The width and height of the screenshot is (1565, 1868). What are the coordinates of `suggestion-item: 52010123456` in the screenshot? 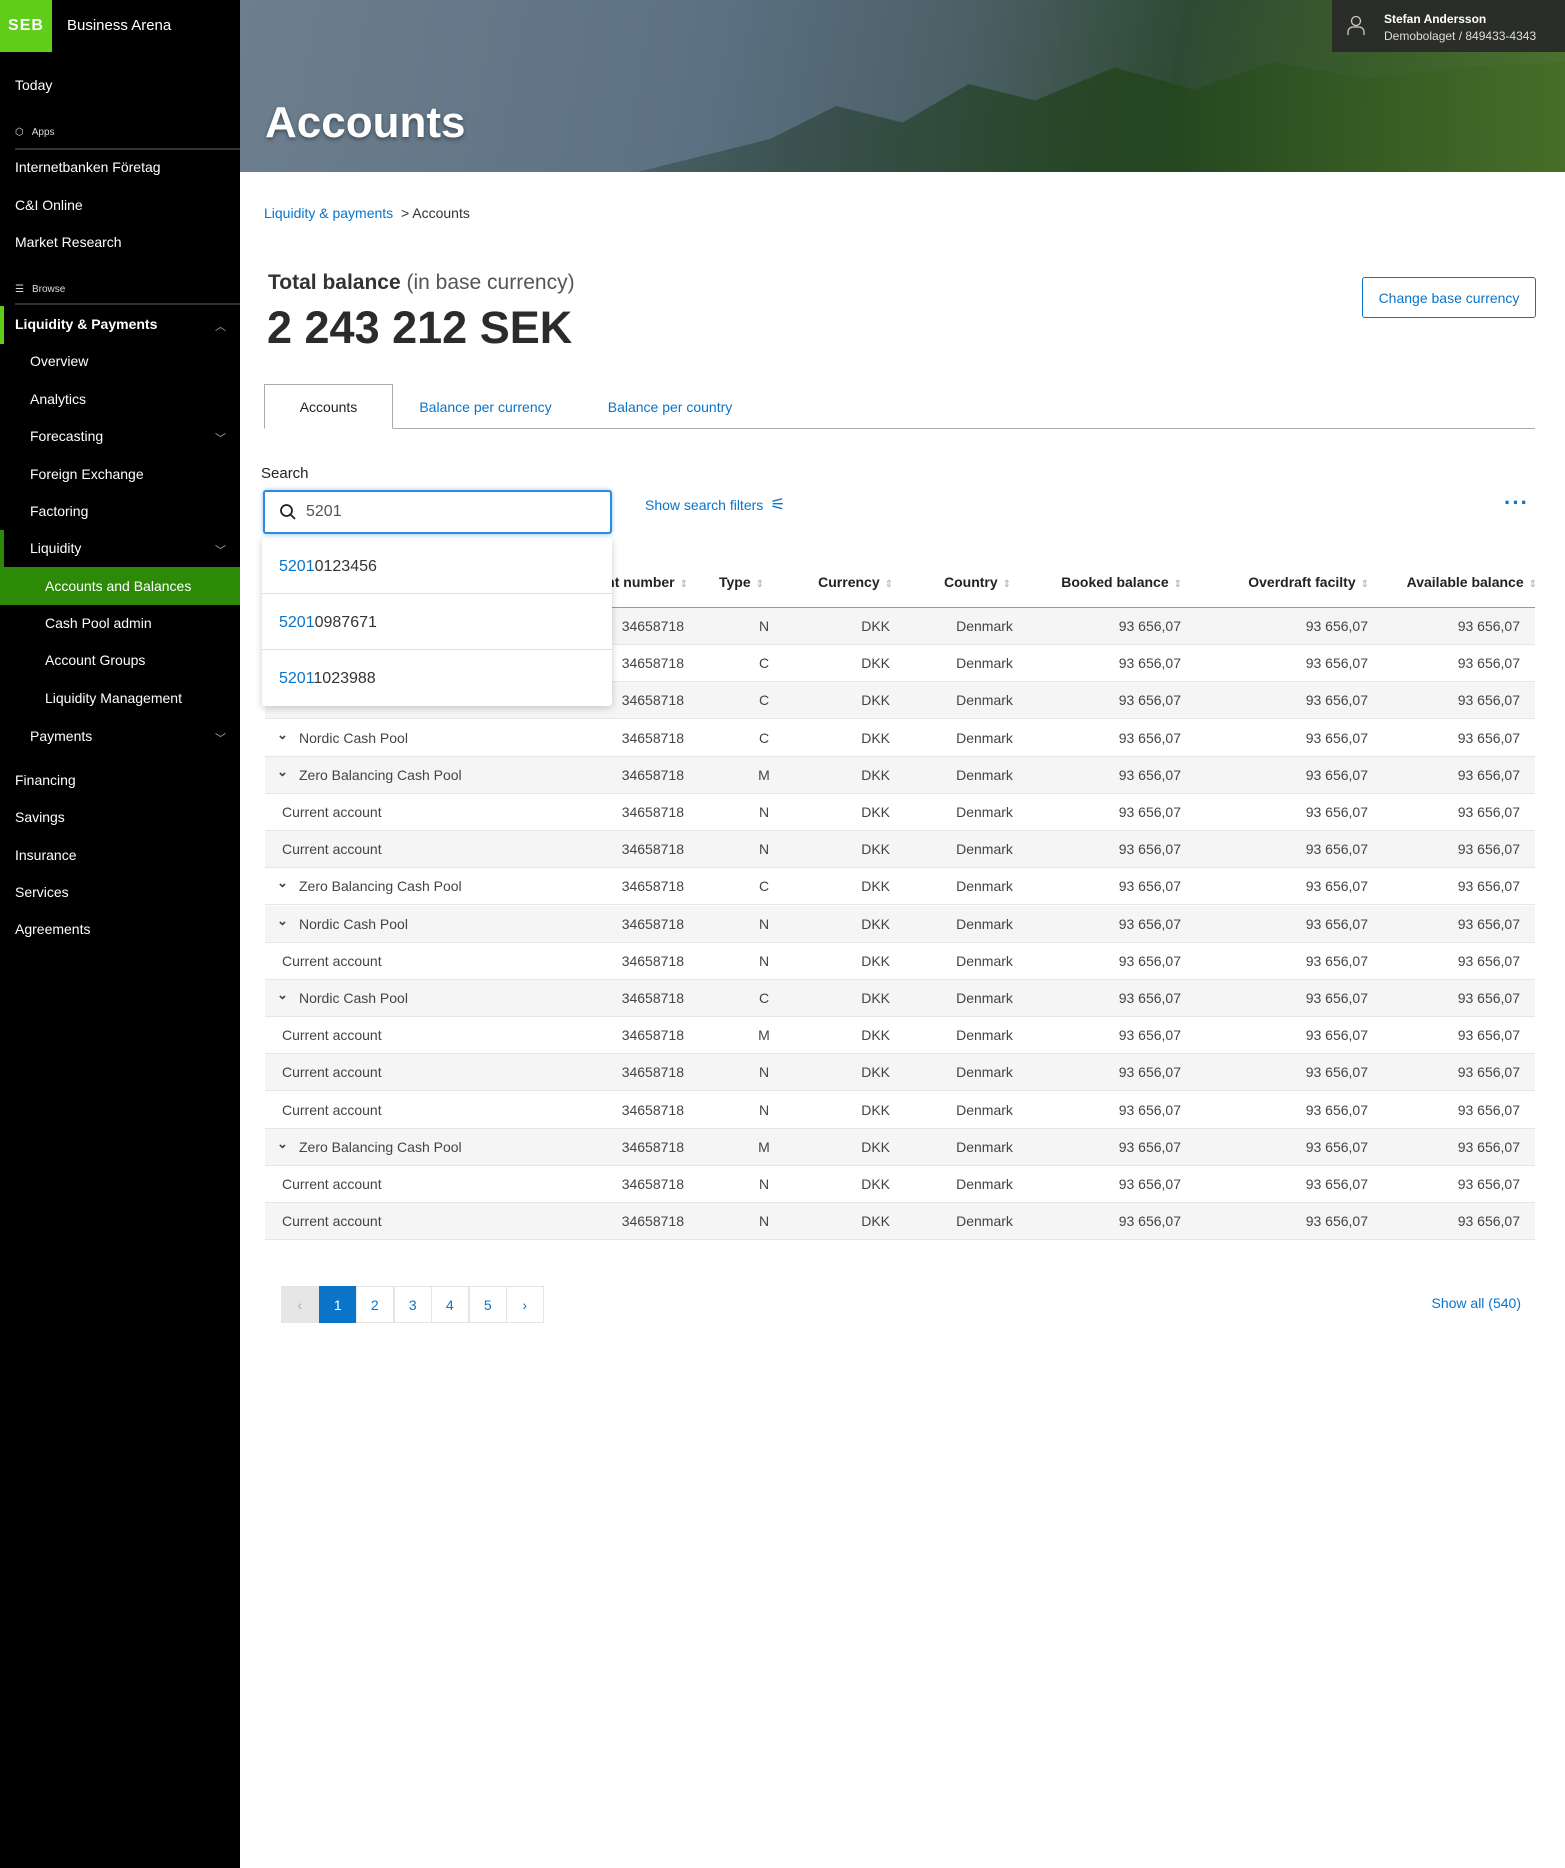 It's located at (437, 566).